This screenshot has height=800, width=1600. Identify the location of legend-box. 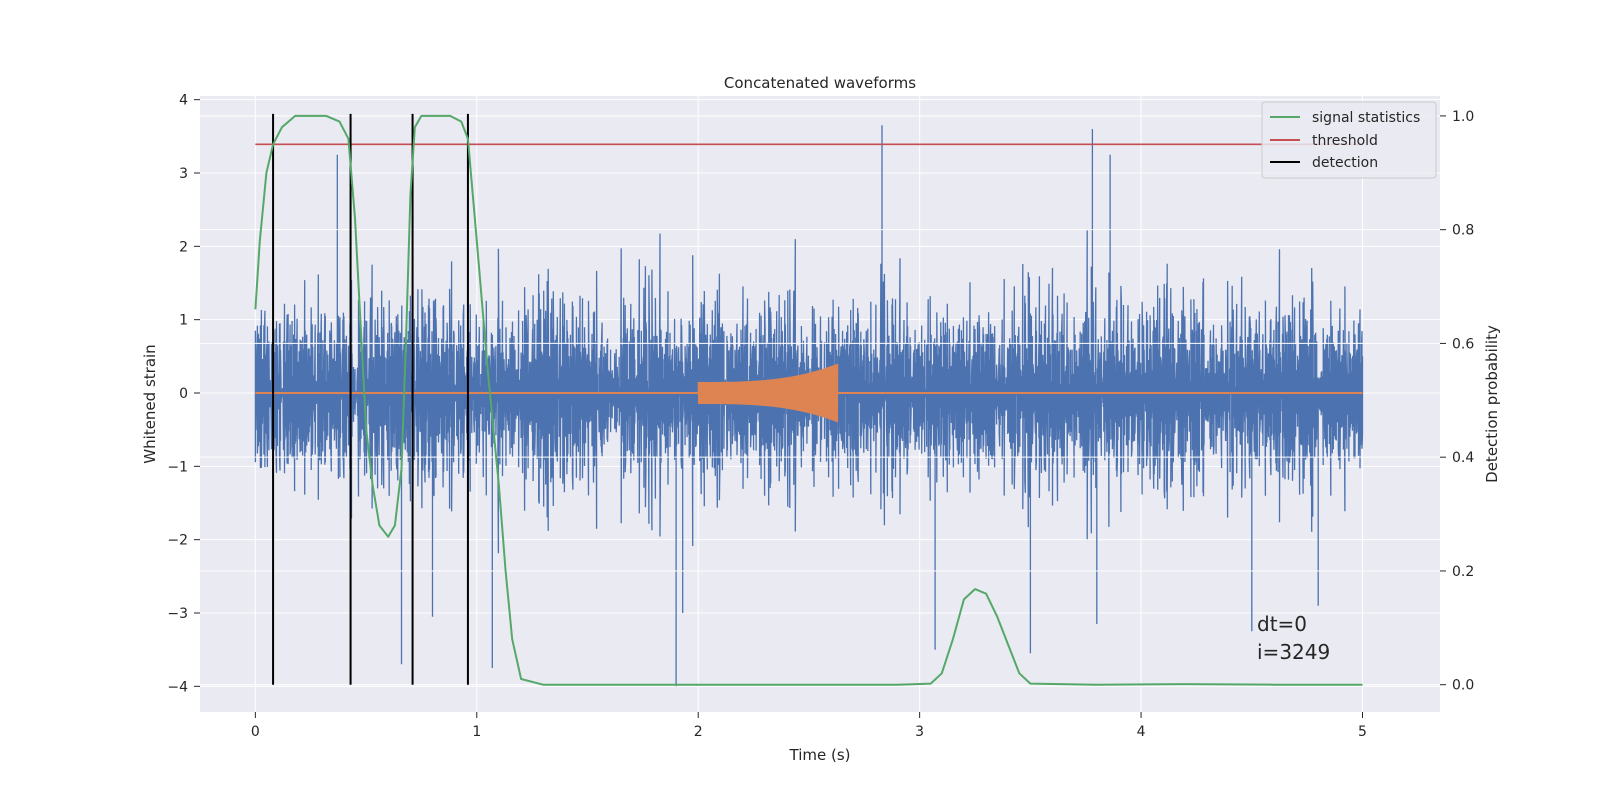
(1349, 140).